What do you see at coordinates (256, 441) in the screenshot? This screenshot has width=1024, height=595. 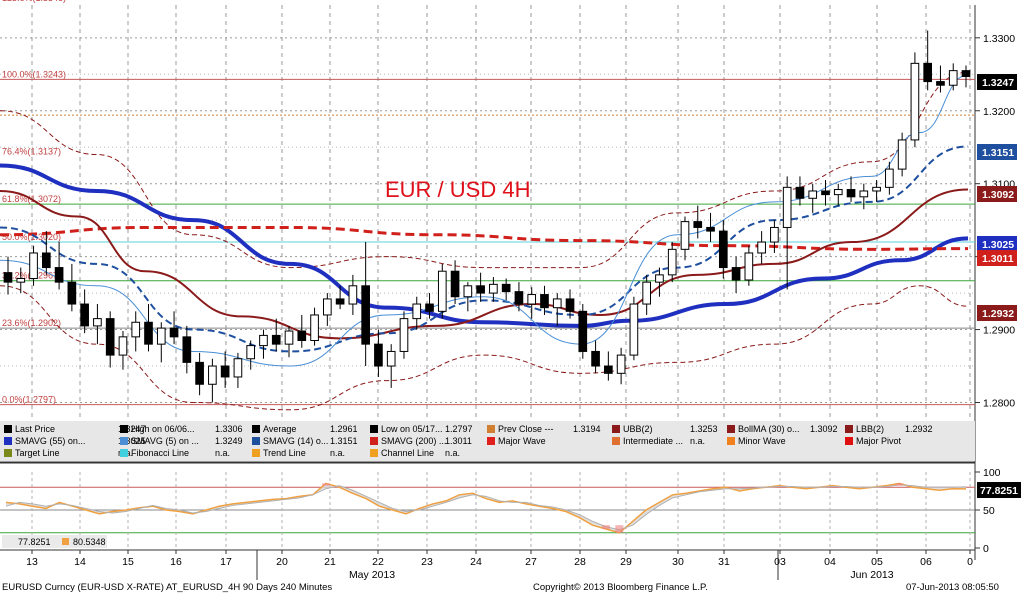 I see `line-icon` at bounding box center [256, 441].